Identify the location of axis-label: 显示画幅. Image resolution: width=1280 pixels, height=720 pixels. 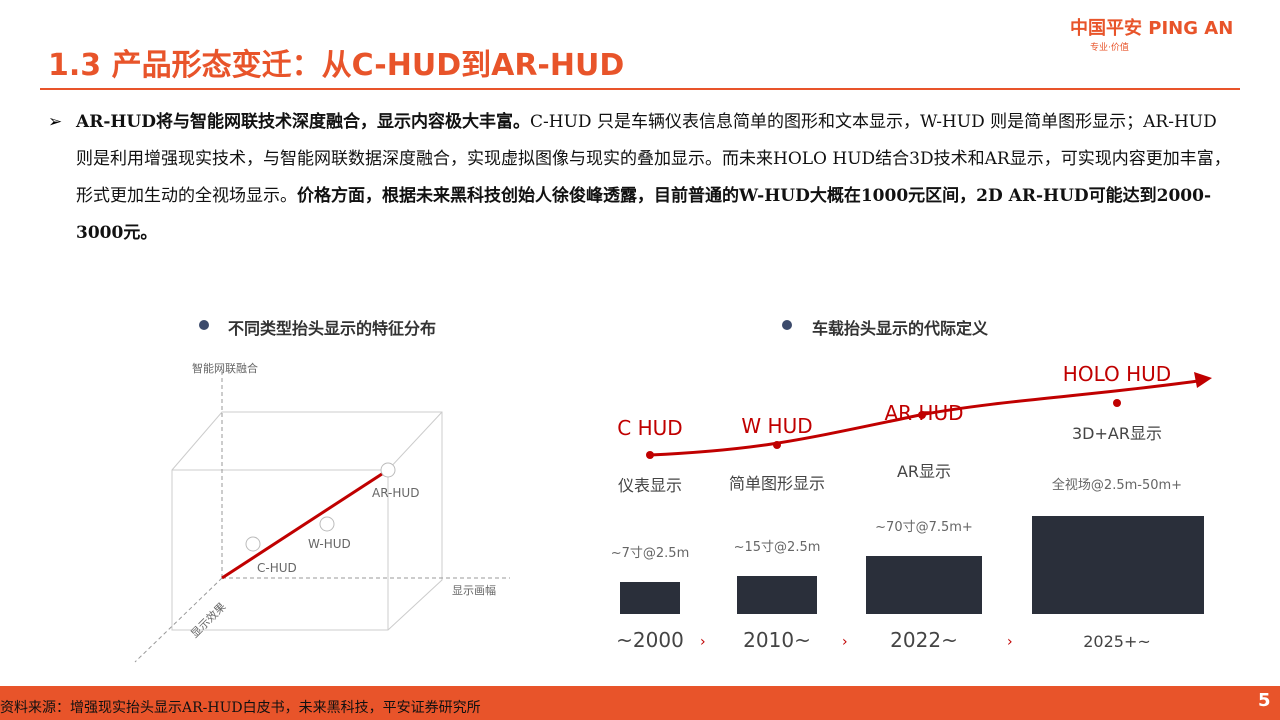
(474, 590).